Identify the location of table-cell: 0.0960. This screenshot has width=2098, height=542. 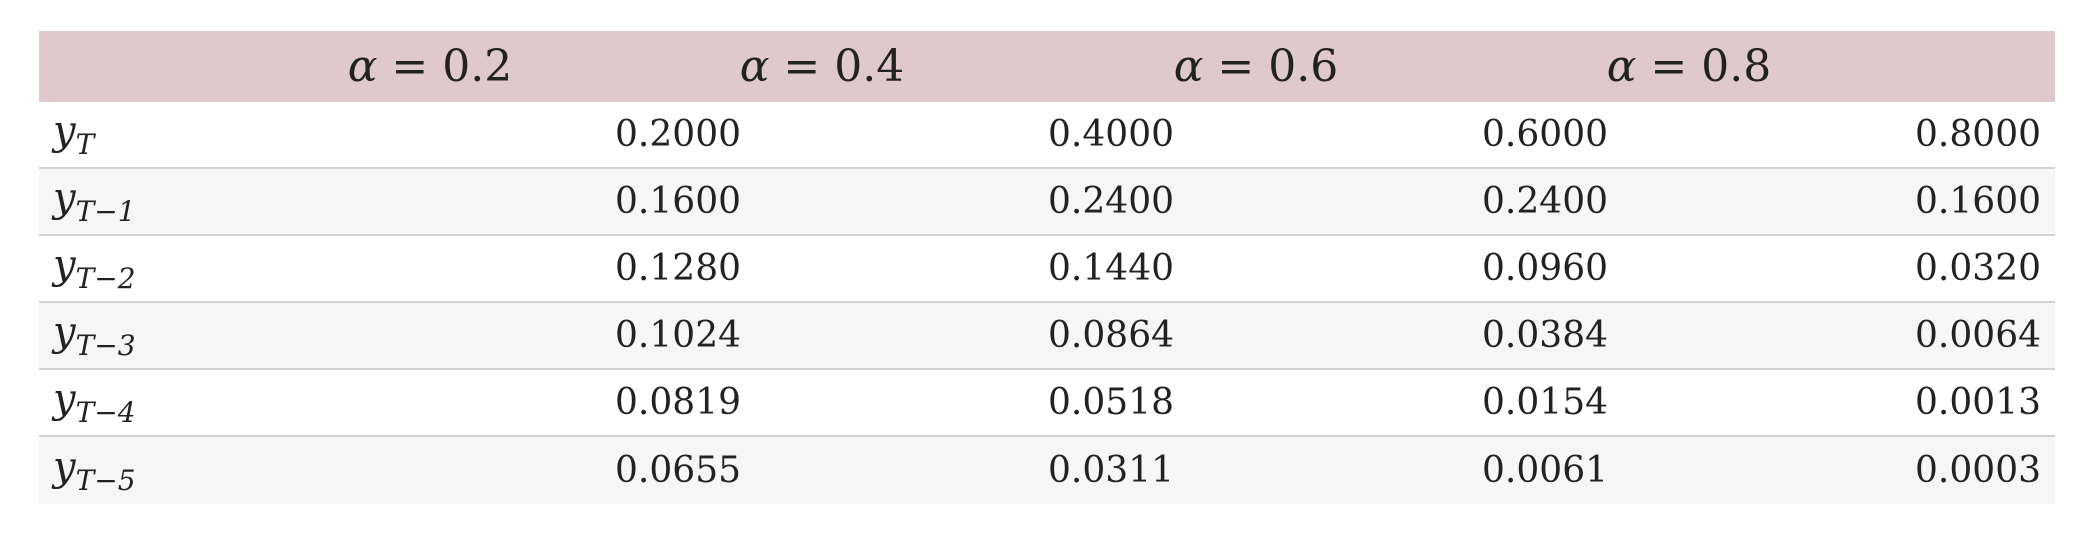
(1545, 268).